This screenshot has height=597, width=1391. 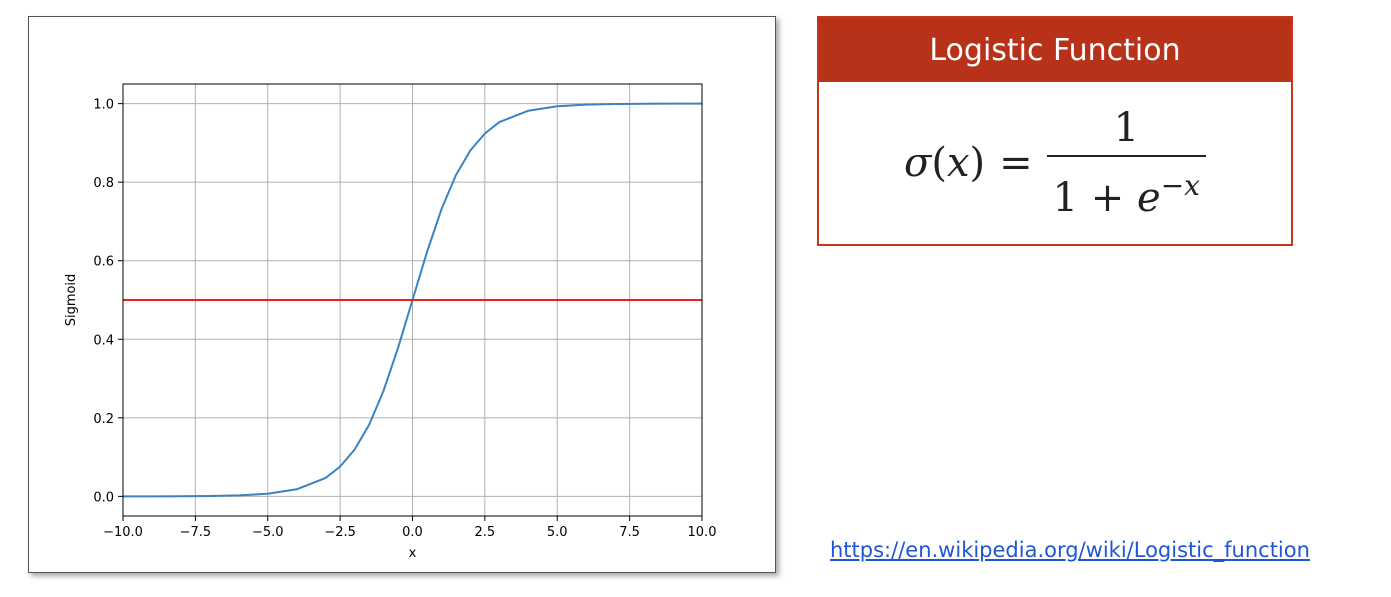 I want to click on formula-denominator: 1 + e−x, so click(x=1126, y=189).